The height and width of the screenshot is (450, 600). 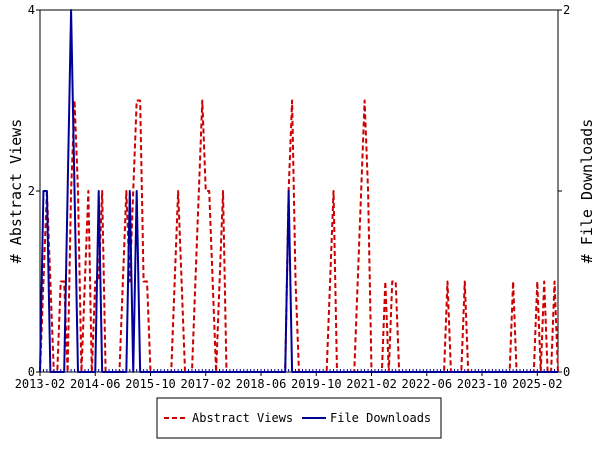 I want to click on y-right-tick-label: 2, so click(x=566, y=10).